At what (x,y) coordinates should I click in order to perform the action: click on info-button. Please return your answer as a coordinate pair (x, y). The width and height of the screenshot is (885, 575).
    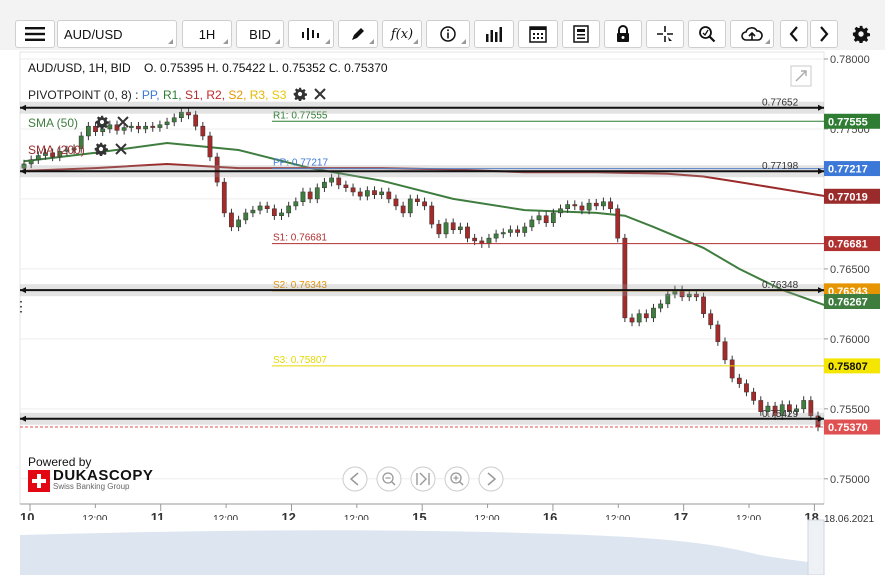
    Looking at the image, I should click on (448, 34).